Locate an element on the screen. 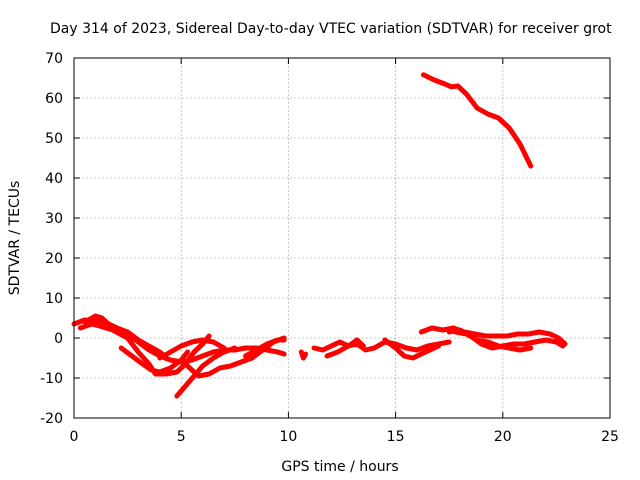 This screenshot has height=480, width=640. x-tick-label: 25 is located at coordinates (610, 437).